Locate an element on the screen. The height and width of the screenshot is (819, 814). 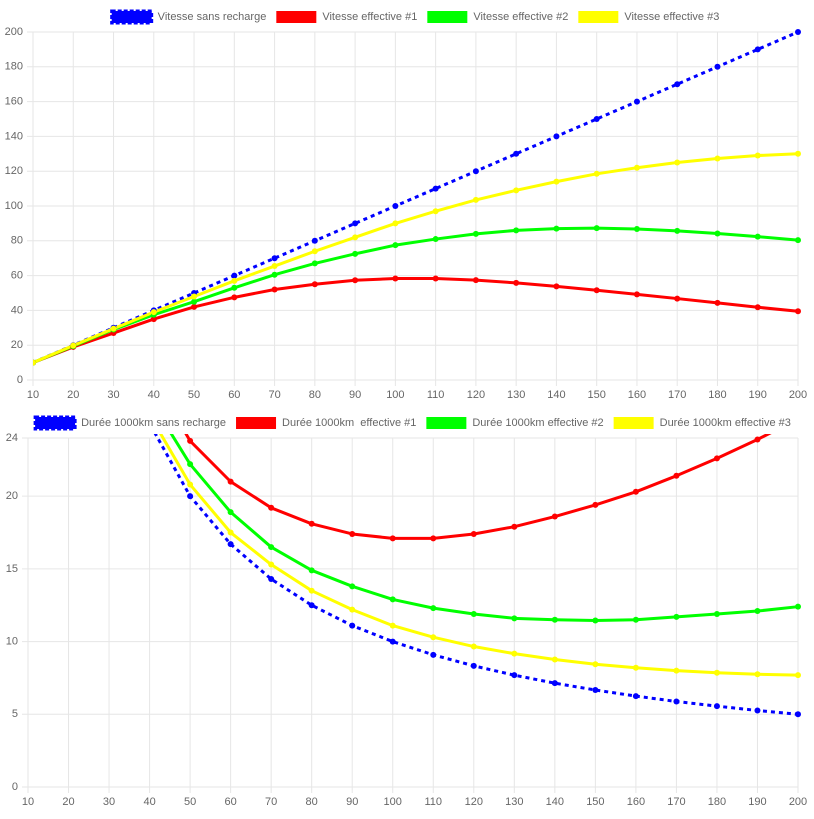
y-tick-label: 40 is located at coordinates (17, 310).